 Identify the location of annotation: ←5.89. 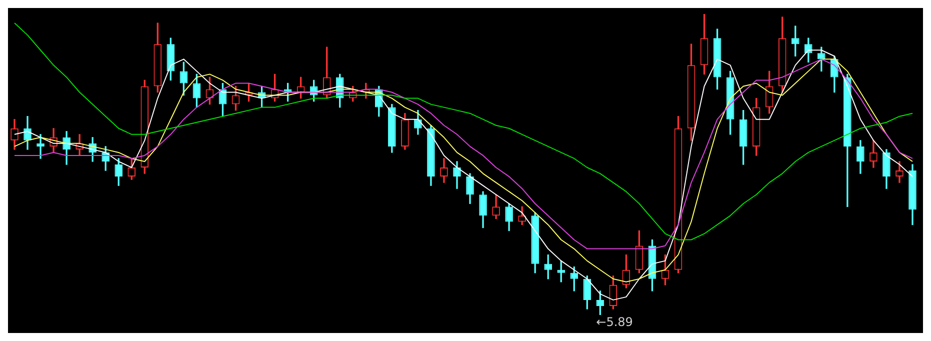
(614, 322).